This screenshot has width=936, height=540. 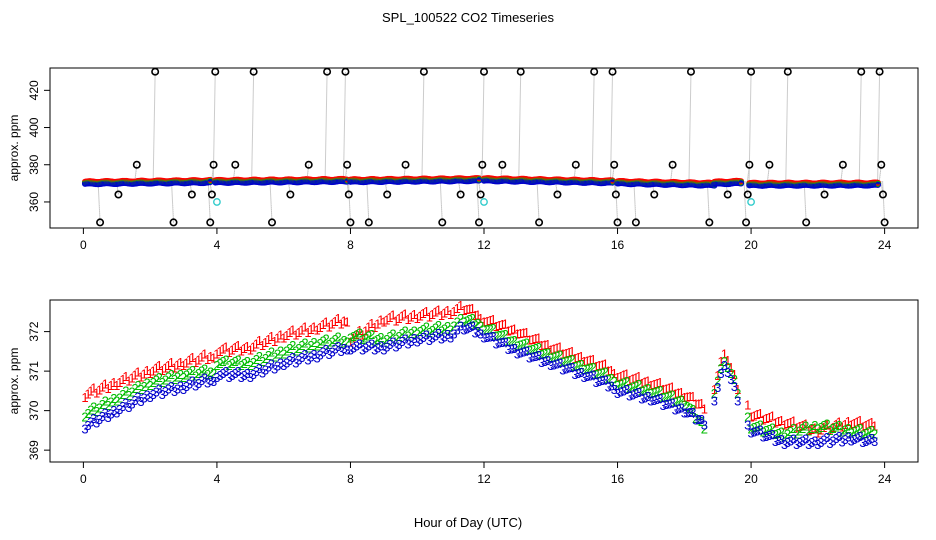 I want to click on chart-title: SPL_100522 CO2 Timeseries, so click(x=468, y=17).